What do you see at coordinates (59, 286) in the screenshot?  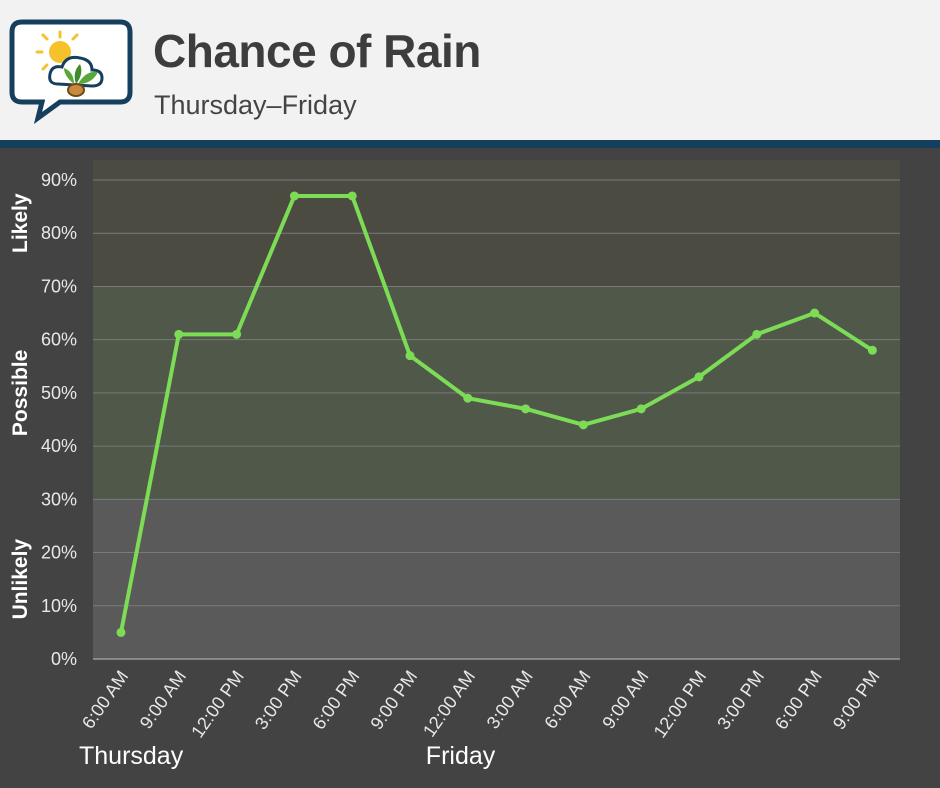 I see `y-tick-label: 70%` at bounding box center [59, 286].